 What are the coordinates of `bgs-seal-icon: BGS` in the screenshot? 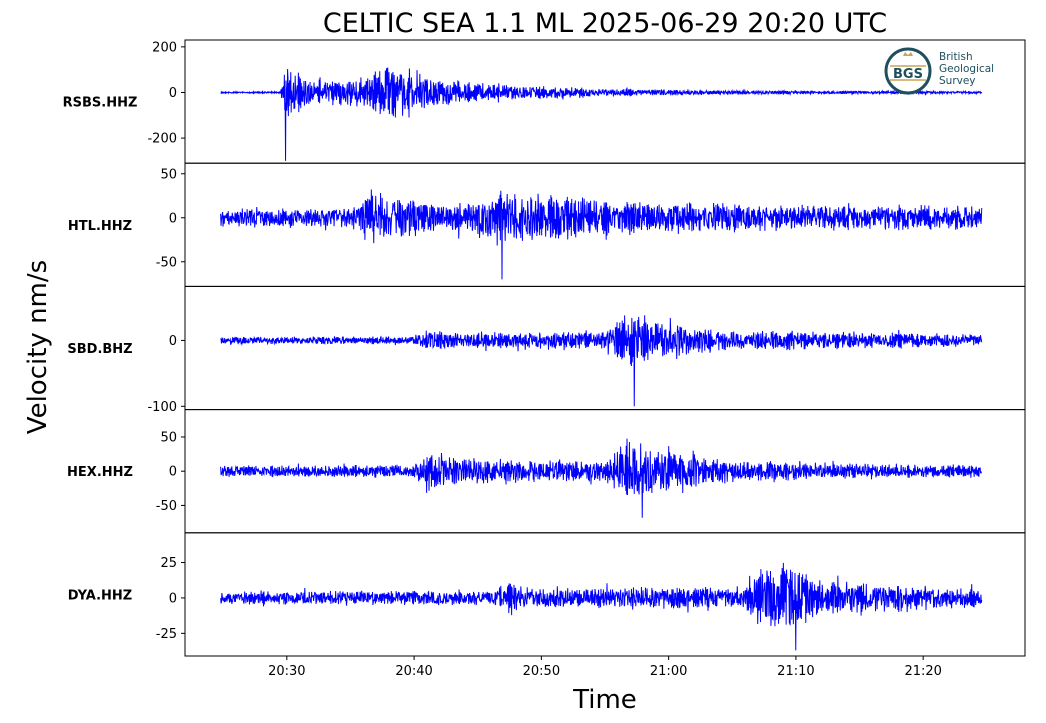 It's located at (908, 71).